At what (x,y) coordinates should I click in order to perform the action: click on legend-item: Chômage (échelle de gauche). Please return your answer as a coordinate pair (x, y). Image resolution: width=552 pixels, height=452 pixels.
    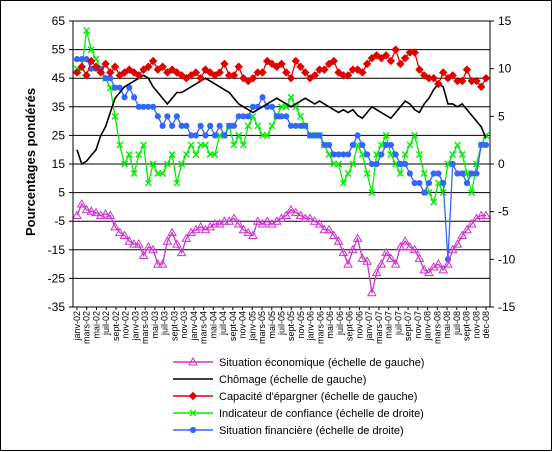
    Looking at the image, I should click on (269, 380).